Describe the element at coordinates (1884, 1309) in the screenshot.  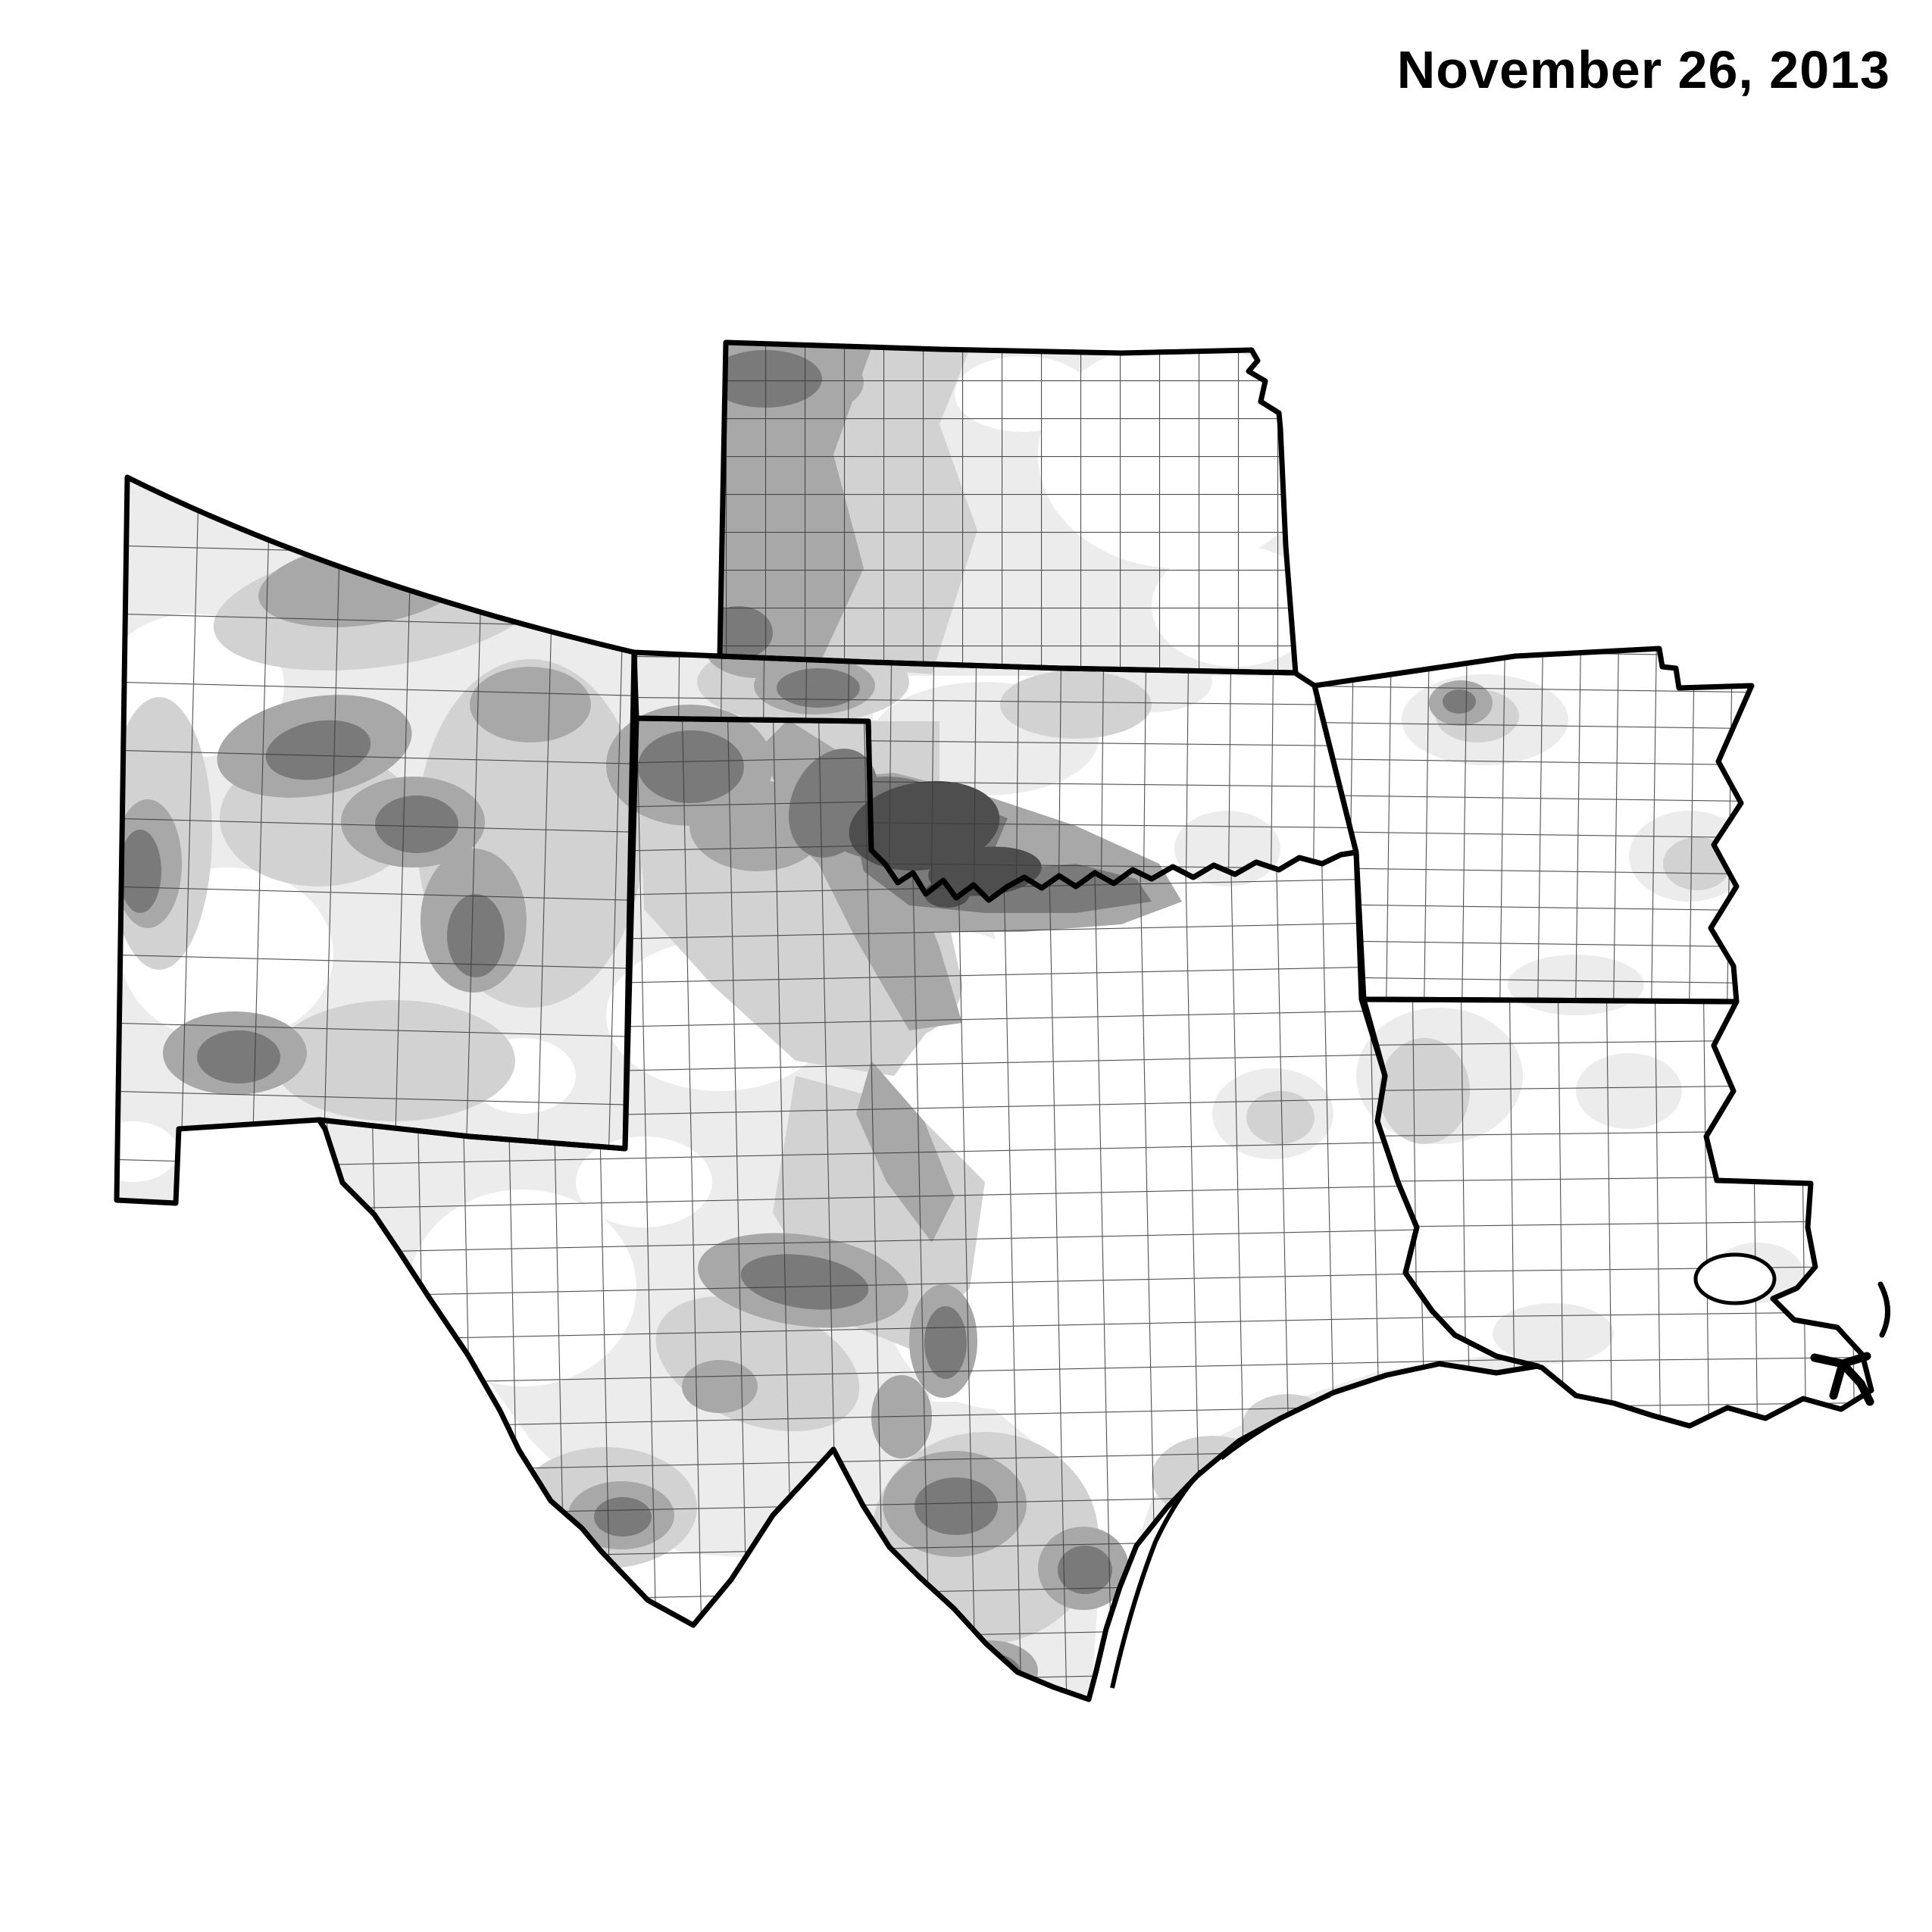
I see `chandeleur-islands` at that location.